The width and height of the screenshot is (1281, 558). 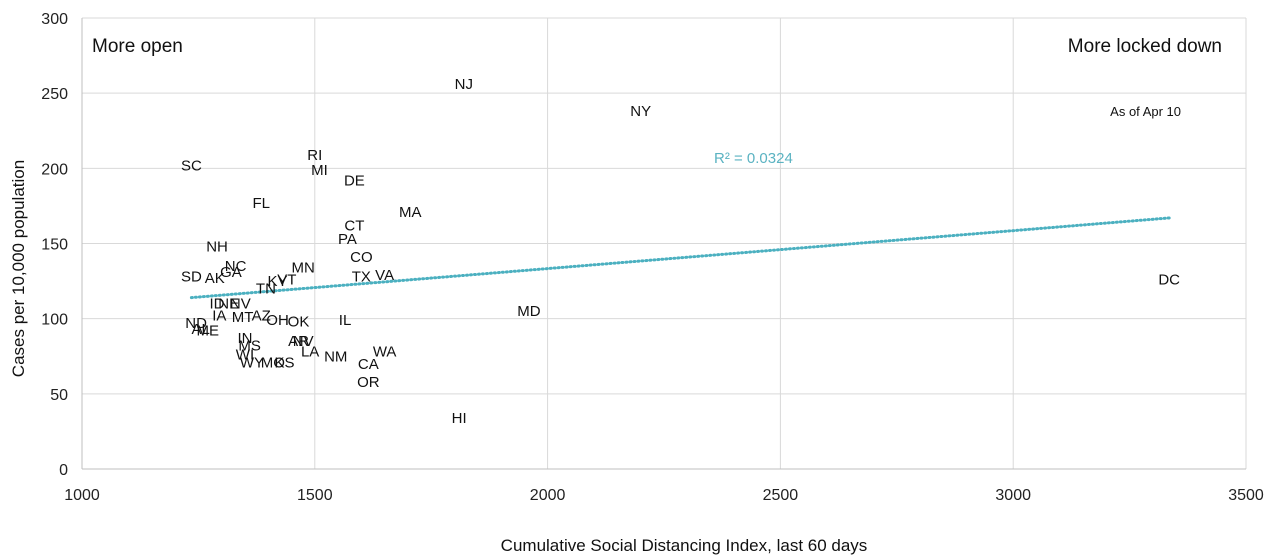 What do you see at coordinates (54, 19) in the screenshot?
I see `y-tick-label: 300` at bounding box center [54, 19].